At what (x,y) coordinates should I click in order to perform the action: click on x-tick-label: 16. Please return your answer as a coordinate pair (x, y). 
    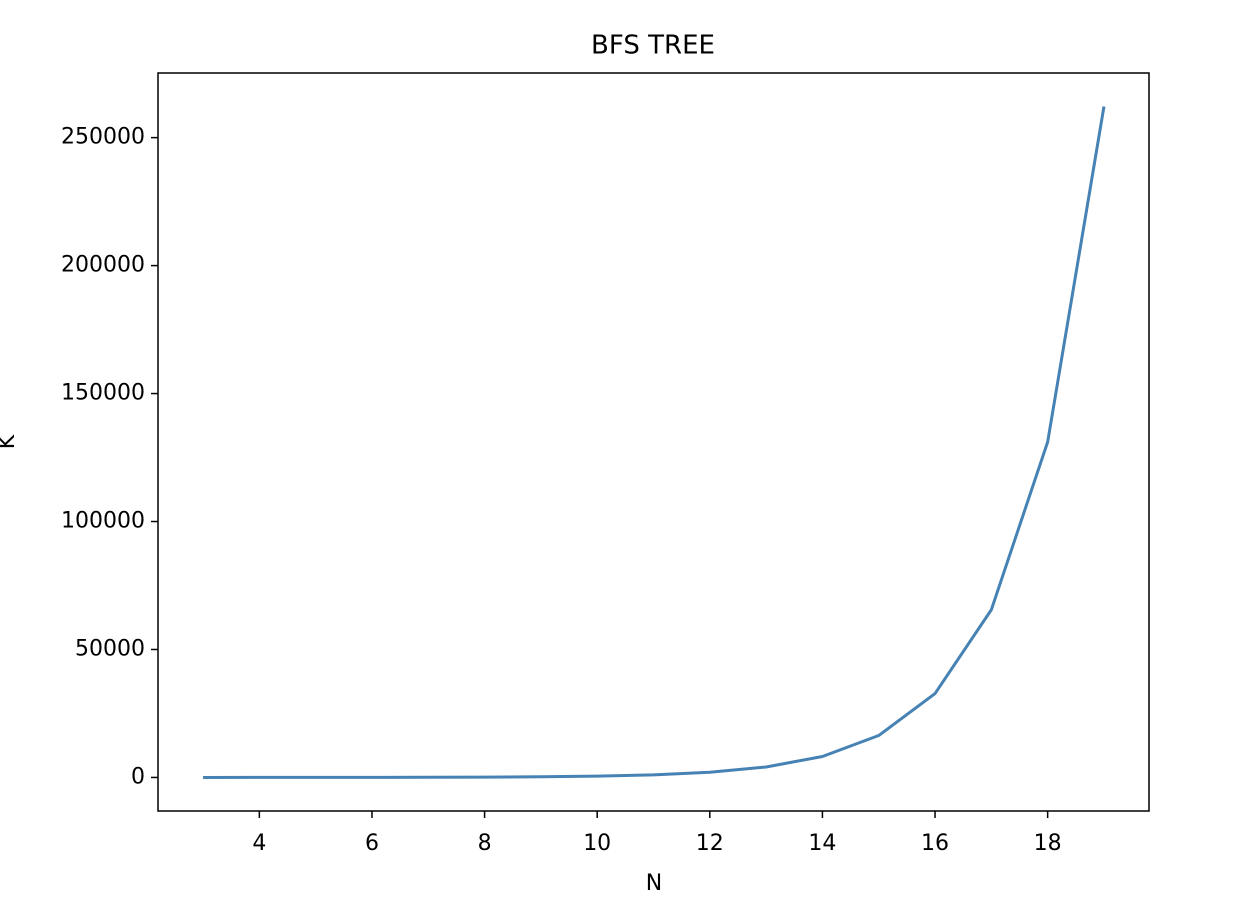
    Looking at the image, I should click on (935, 843).